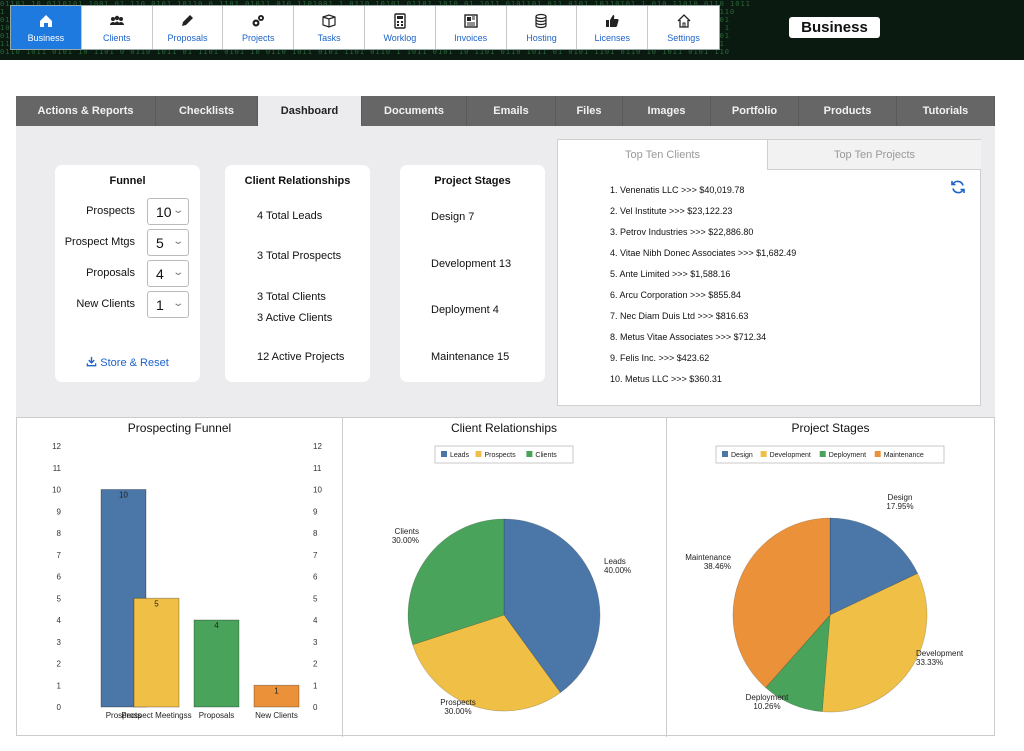  Describe the element at coordinates (59, 707) in the screenshot. I see `y-tick-label-left: 0` at that location.